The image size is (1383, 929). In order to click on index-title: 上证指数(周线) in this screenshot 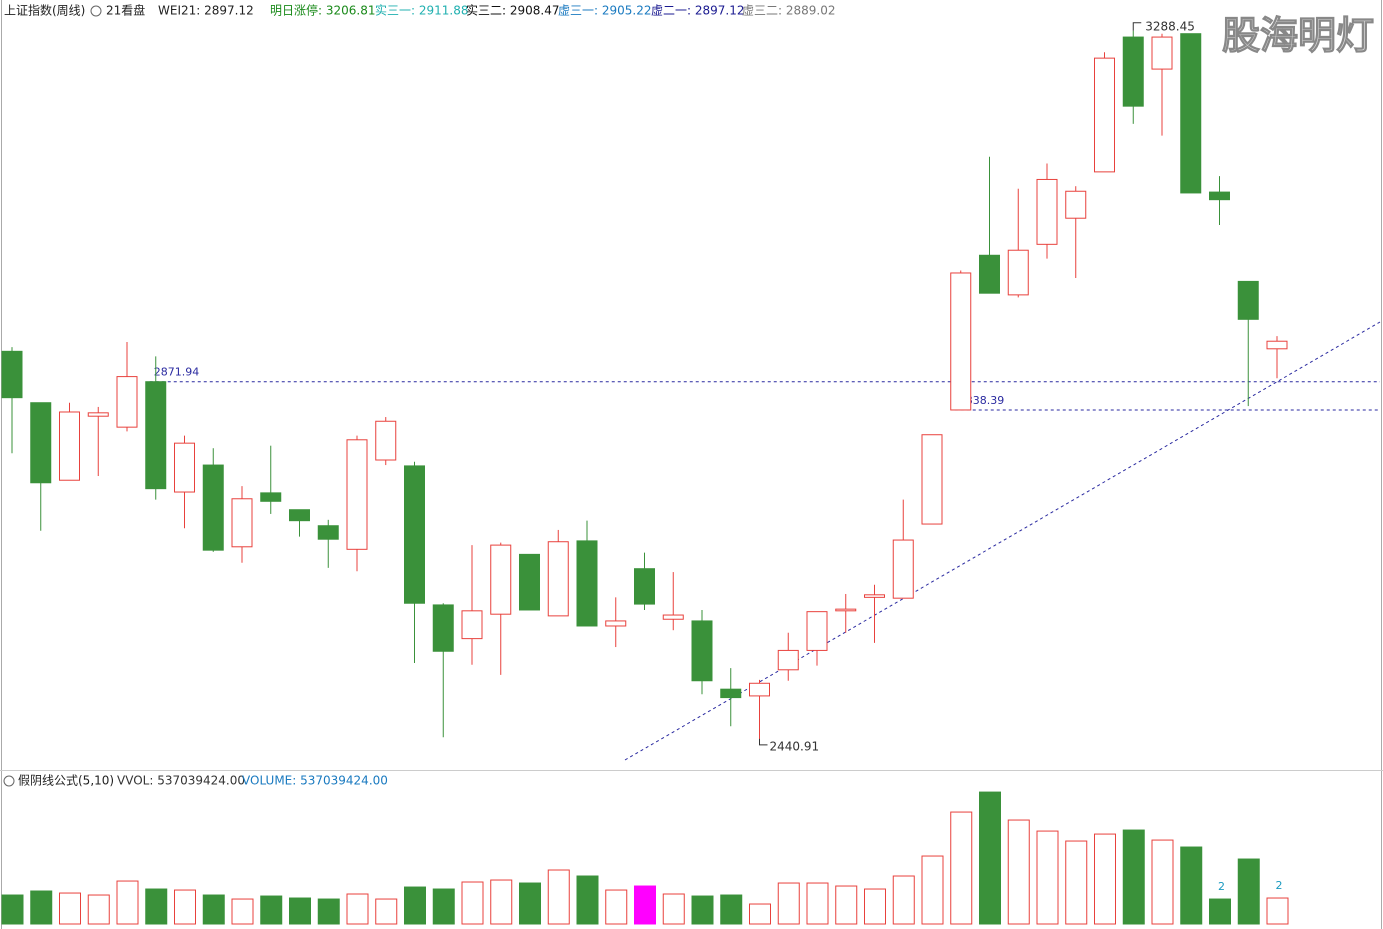, I will do `click(44, 10)`.